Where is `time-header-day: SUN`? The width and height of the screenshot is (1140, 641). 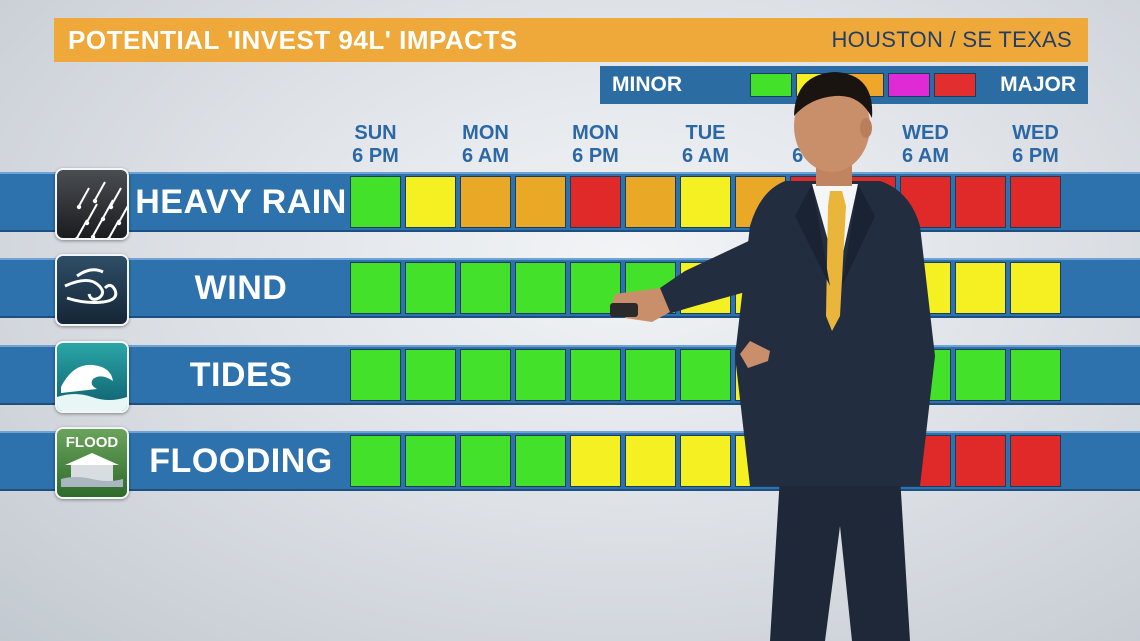
time-header-day: SUN is located at coordinates (375, 133).